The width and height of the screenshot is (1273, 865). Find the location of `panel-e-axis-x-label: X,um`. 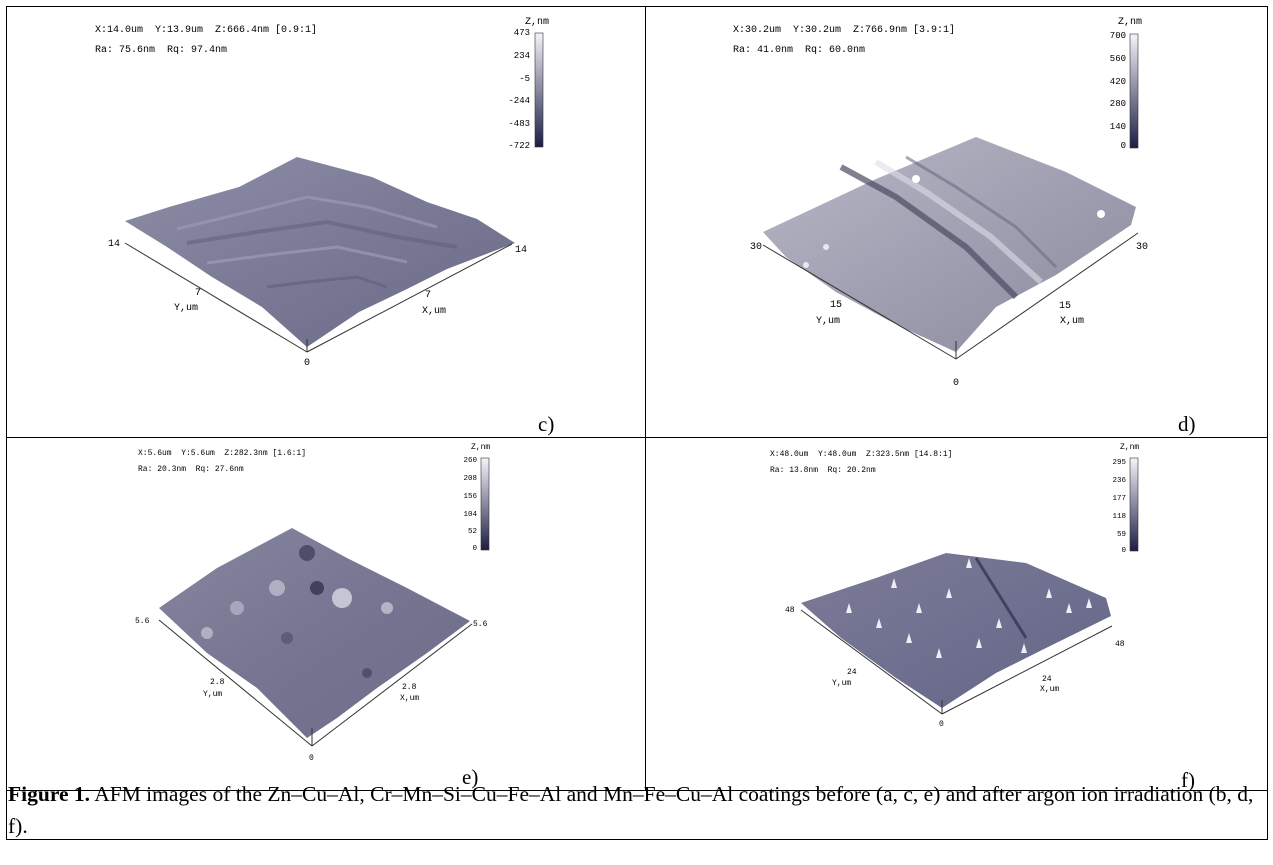

panel-e-axis-x-label: X,um is located at coordinates (410, 698).